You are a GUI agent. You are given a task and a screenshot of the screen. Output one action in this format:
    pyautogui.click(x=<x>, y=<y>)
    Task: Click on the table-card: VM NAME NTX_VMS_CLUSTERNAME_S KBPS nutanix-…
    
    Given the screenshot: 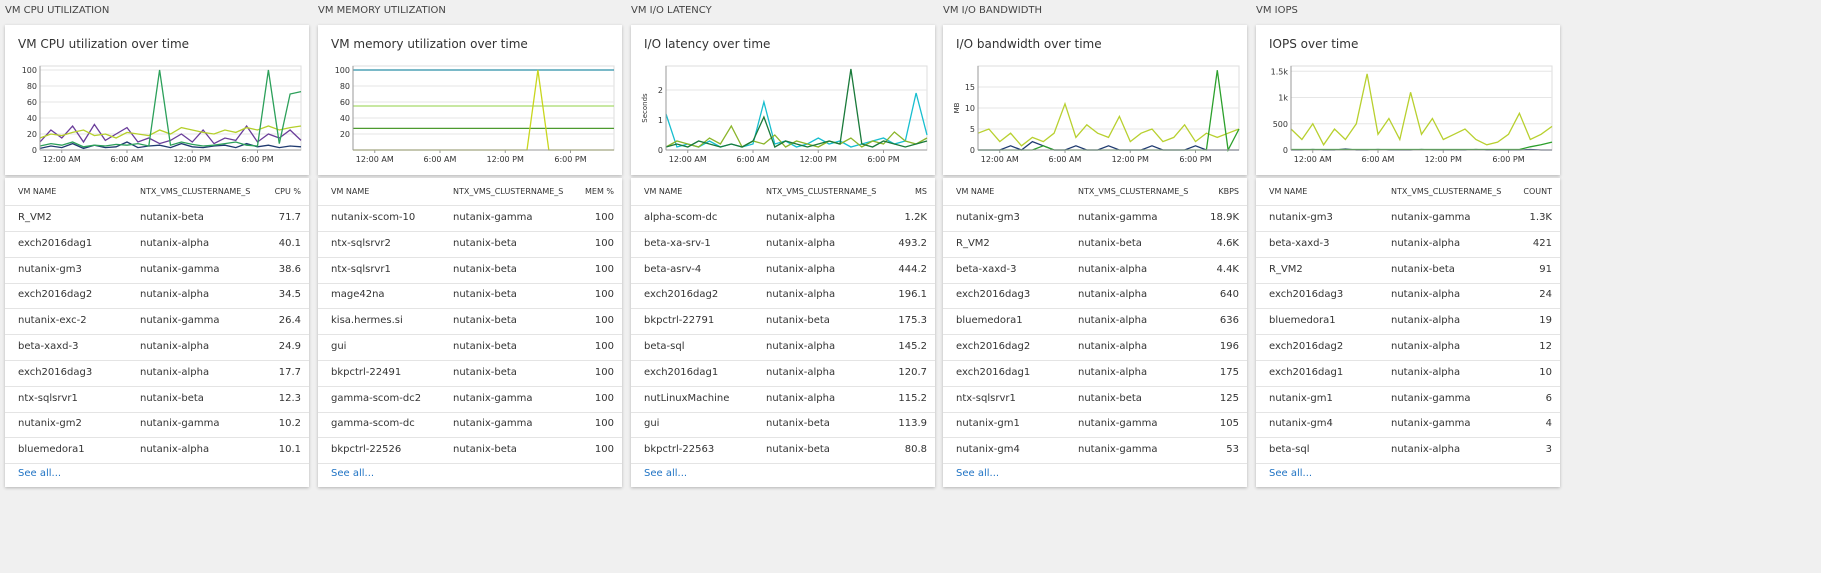 What is the action you would take?
    pyautogui.click(x=1095, y=332)
    